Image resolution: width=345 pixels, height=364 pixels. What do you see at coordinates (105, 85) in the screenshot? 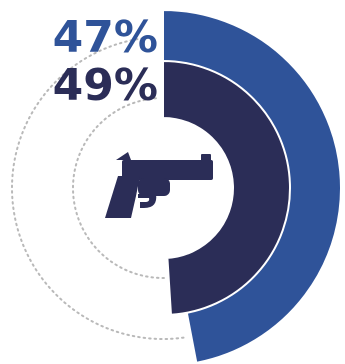
I see `inner-series-label: 49%` at bounding box center [105, 85].